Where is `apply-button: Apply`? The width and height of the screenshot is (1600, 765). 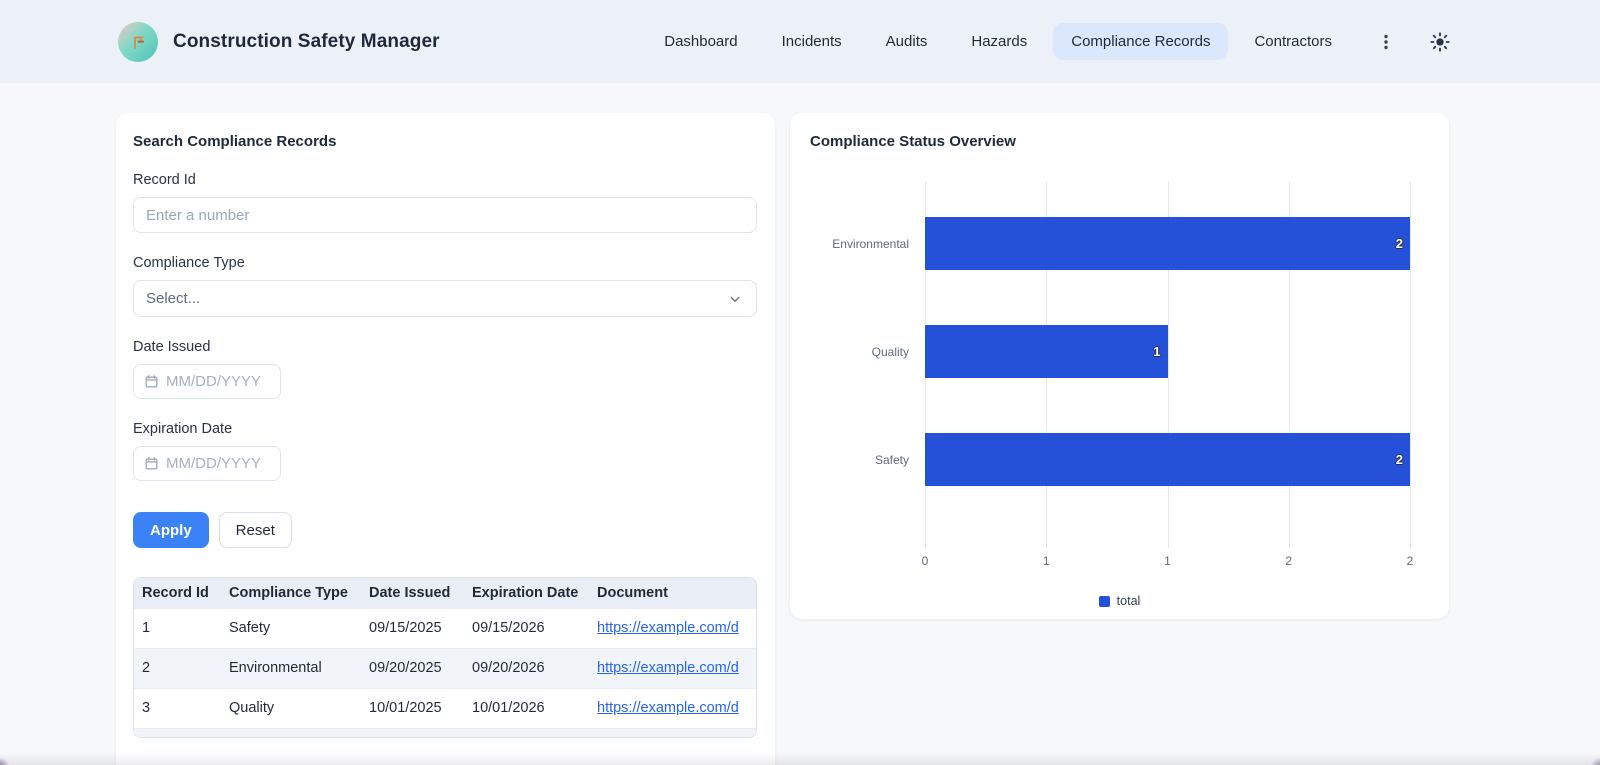 apply-button: Apply is located at coordinates (171, 530).